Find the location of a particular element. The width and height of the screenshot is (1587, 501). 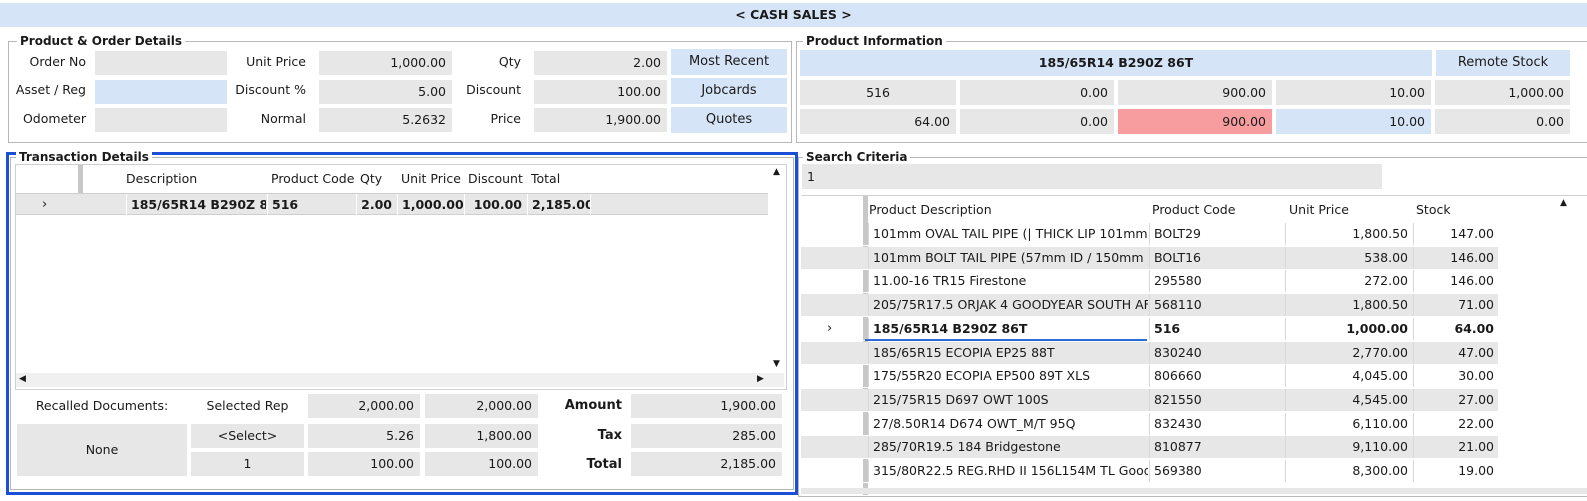

search-grid-bottom-strip is located at coordinates (1194, 491).